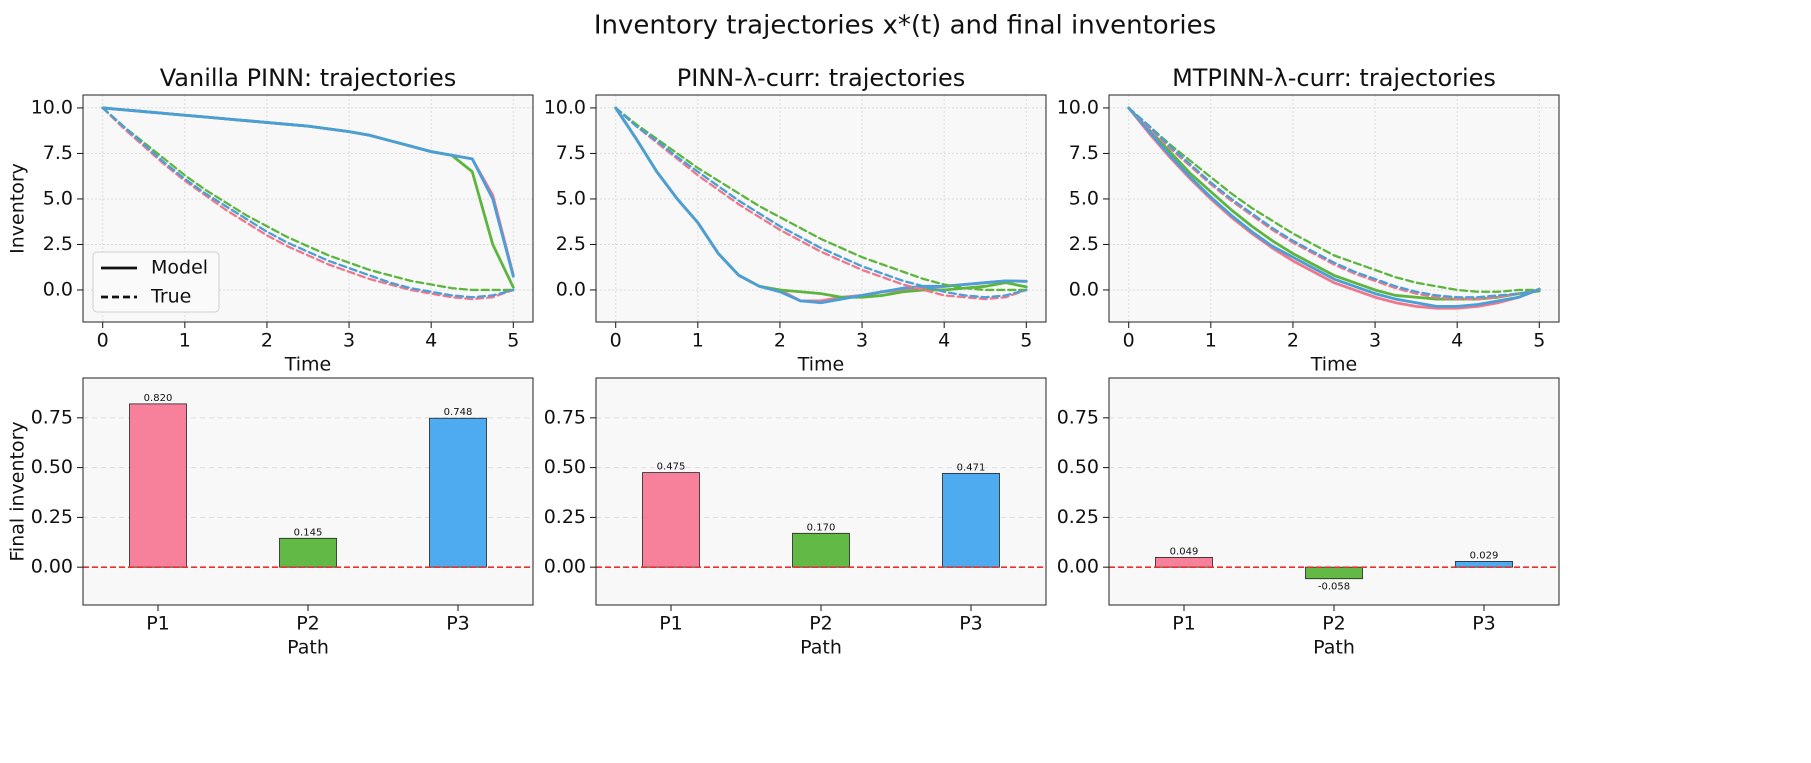  What do you see at coordinates (821, 78) in the screenshot?
I see `subplot-title: PINN-λ-curr: trajectories` at bounding box center [821, 78].